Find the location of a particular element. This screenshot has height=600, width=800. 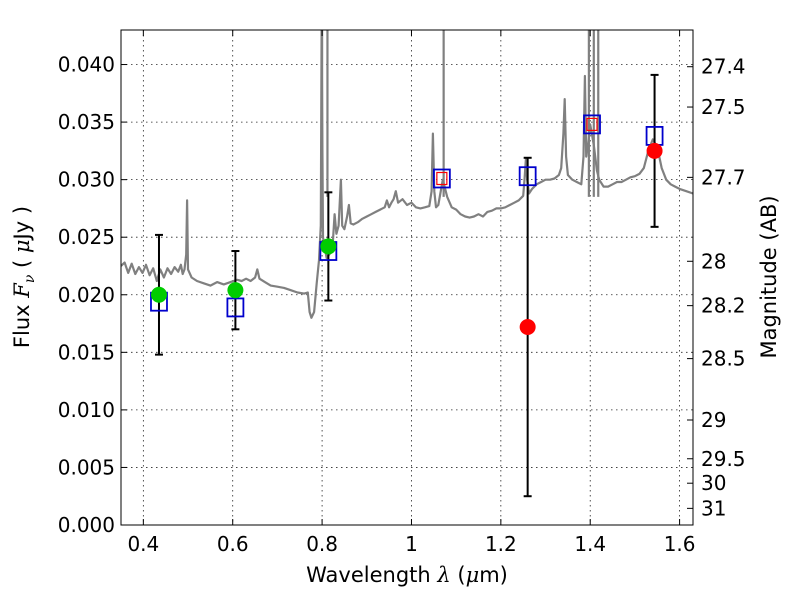

x-tick-label: 1.4 is located at coordinates (590, 544).